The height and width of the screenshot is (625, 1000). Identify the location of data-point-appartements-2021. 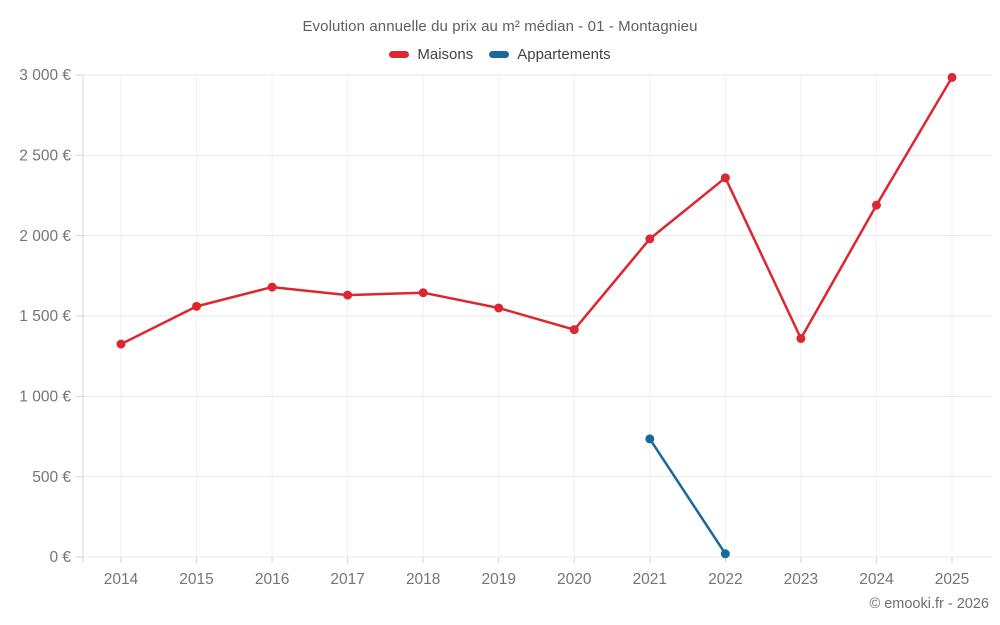
(650, 439).